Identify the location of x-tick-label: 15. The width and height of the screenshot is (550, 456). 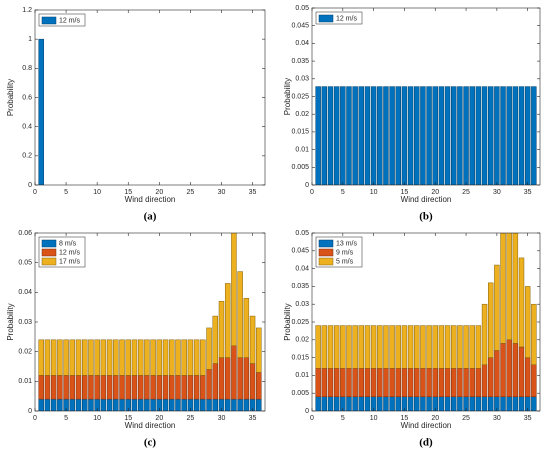
(128, 418).